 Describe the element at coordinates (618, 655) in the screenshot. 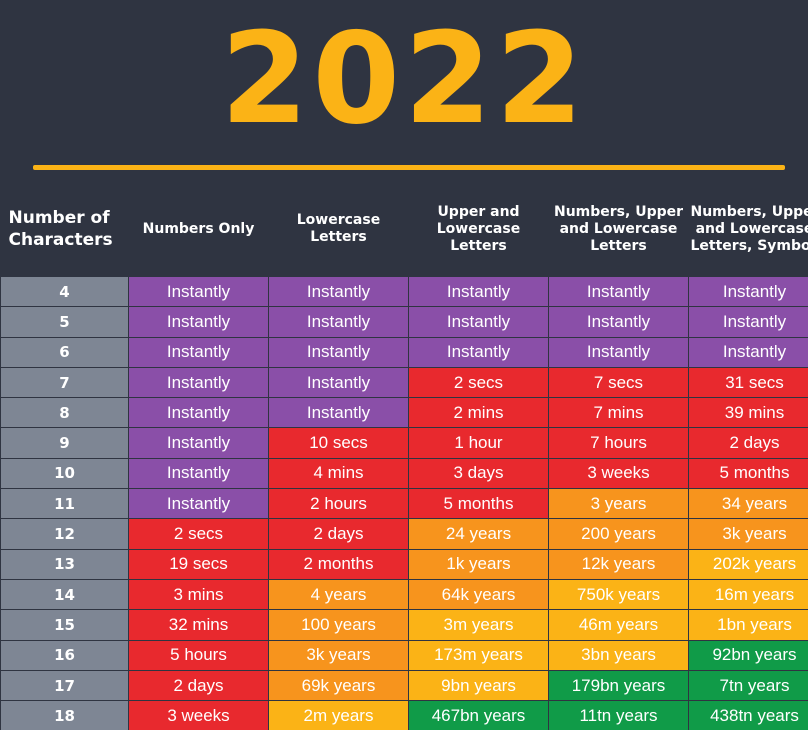

I see `crack-time-cell: 3bn years` at that location.